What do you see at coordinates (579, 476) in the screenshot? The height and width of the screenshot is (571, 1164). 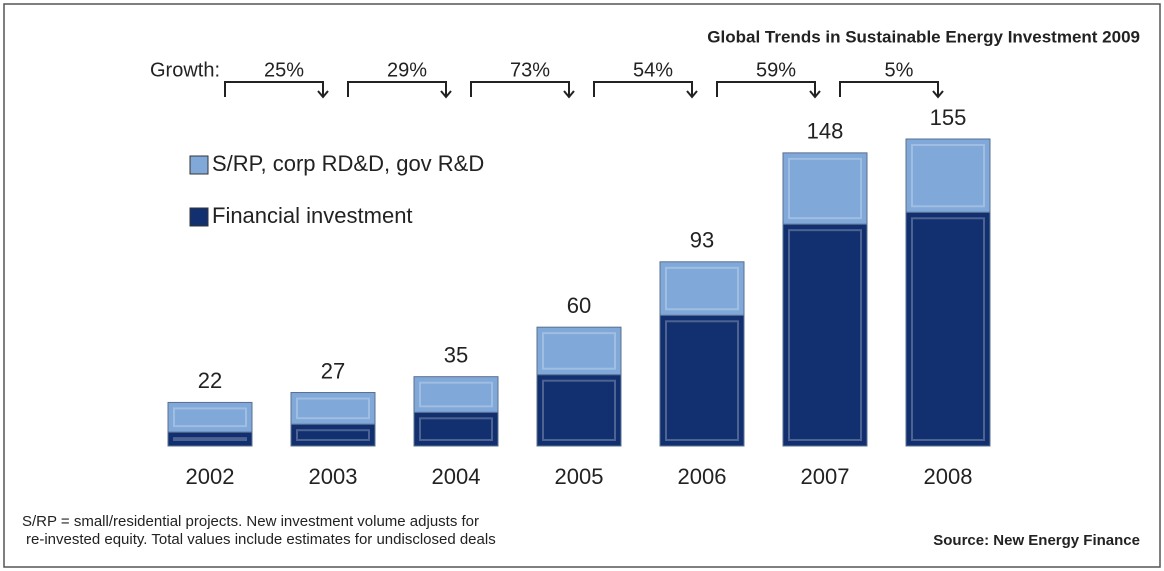 I see `x-tick-label: 2005` at bounding box center [579, 476].